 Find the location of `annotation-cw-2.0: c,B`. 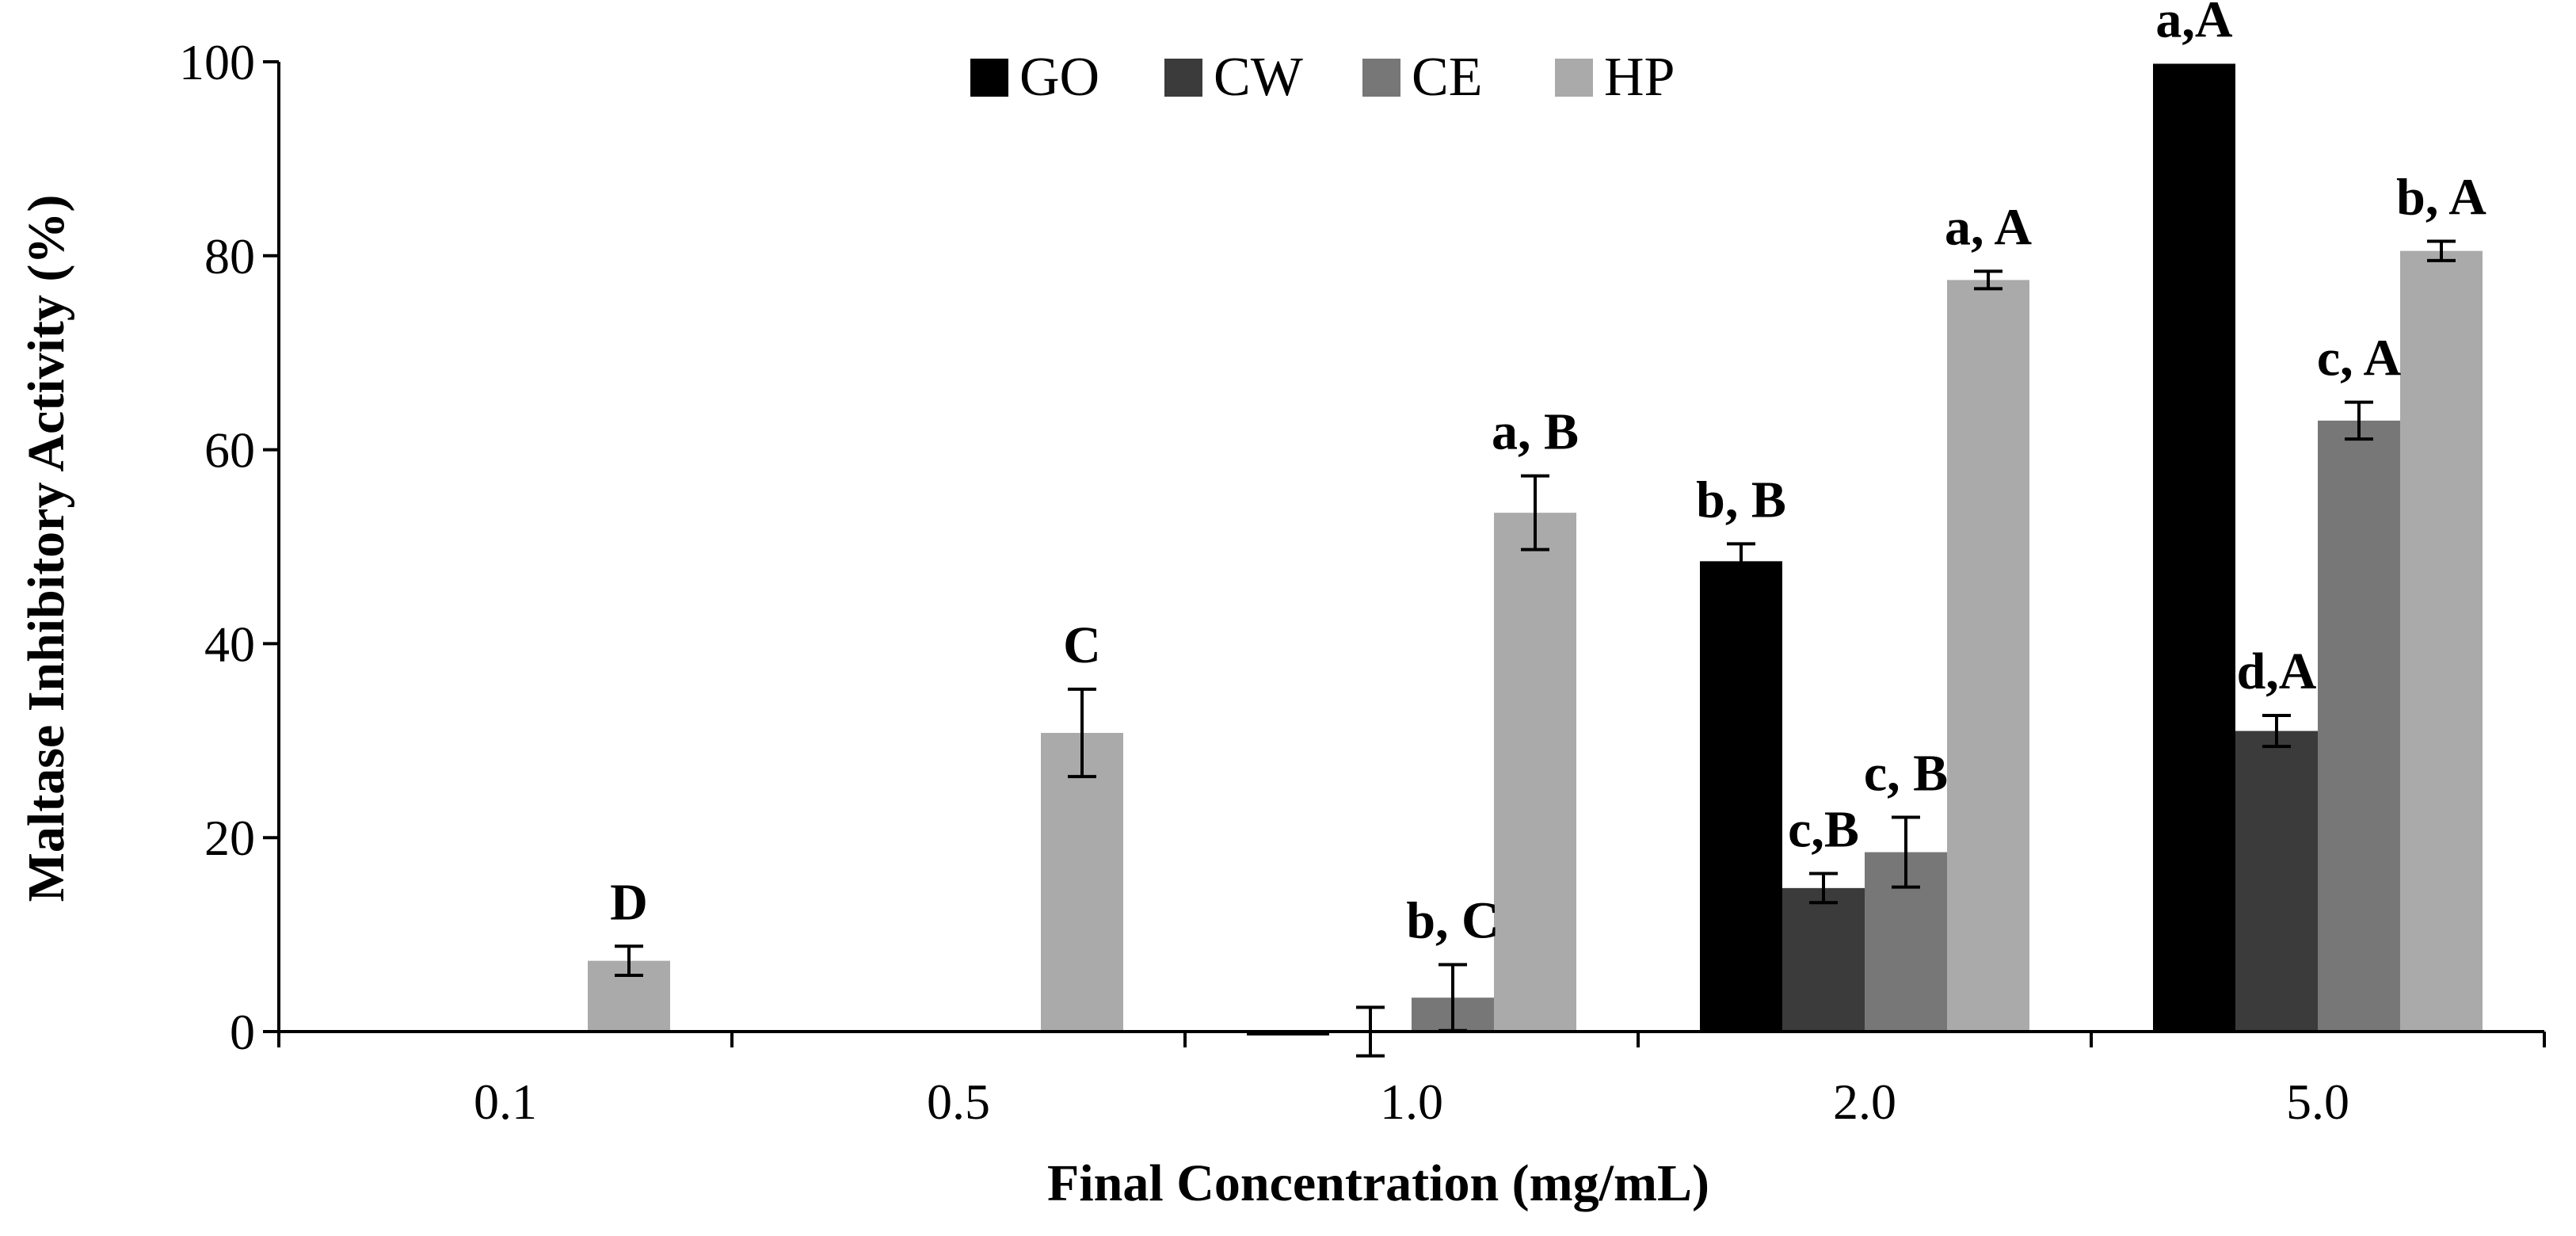

annotation-cw-2.0: c,B is located at coordinates (1823, 829).